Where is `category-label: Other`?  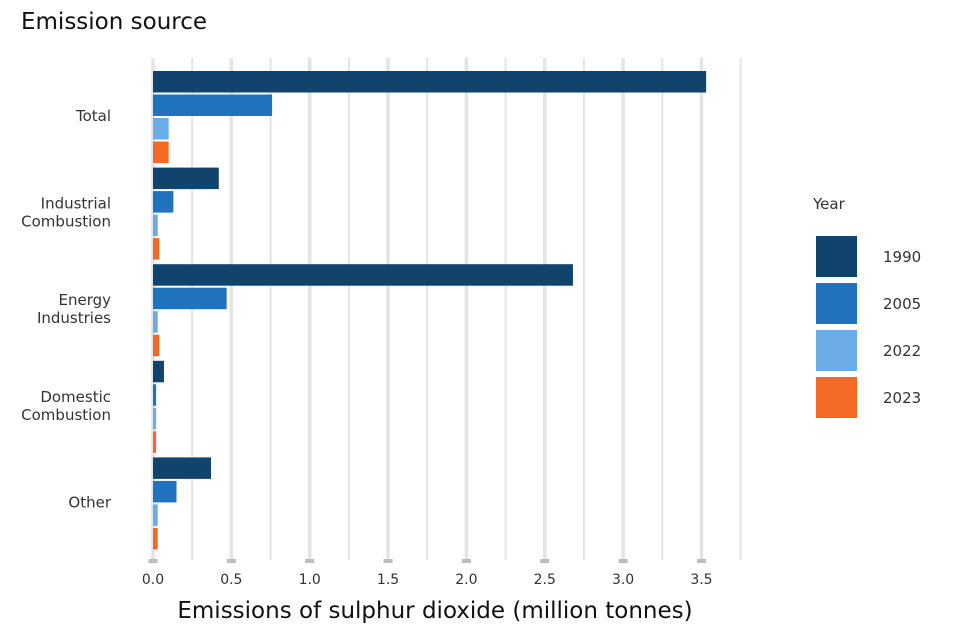
category-label: Other is located at coordinates (89, 502).